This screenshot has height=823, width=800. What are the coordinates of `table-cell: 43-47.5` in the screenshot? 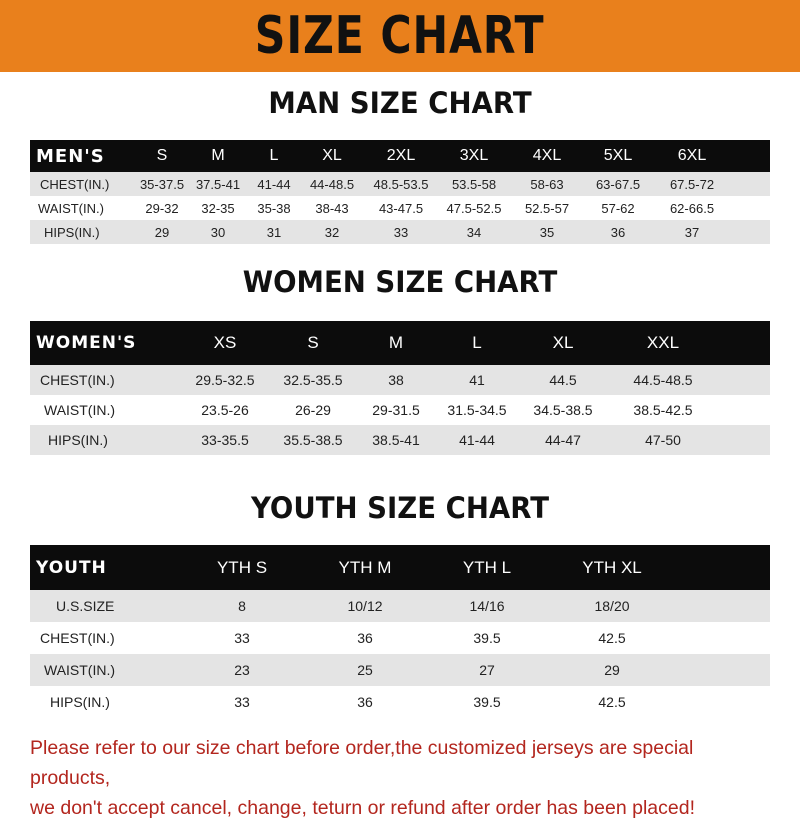 It's located at (401, 208).